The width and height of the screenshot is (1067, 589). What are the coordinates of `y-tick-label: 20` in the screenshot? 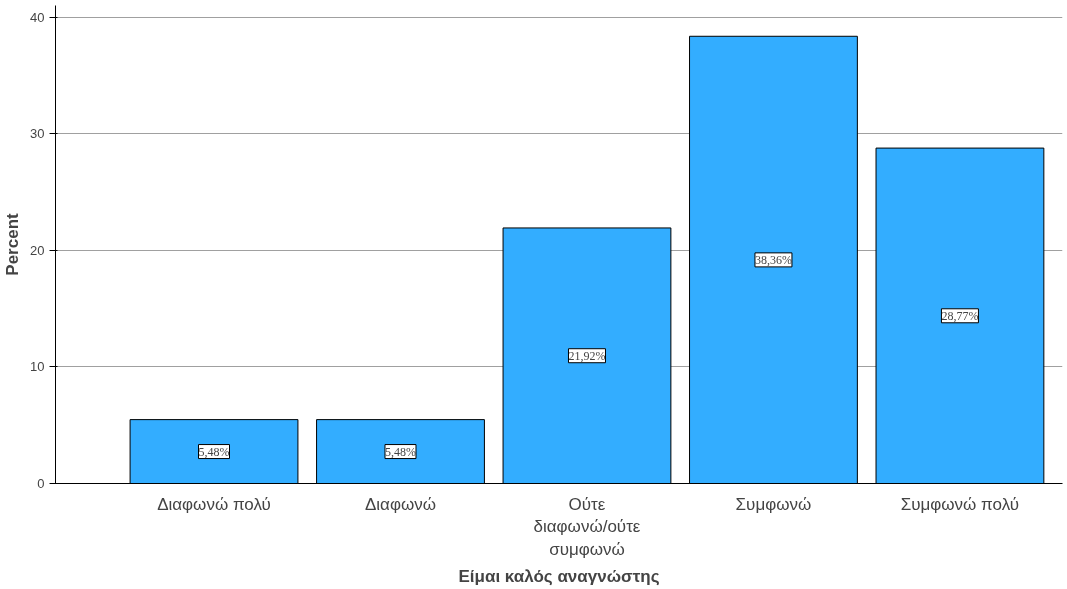 It's located at (37, 250).